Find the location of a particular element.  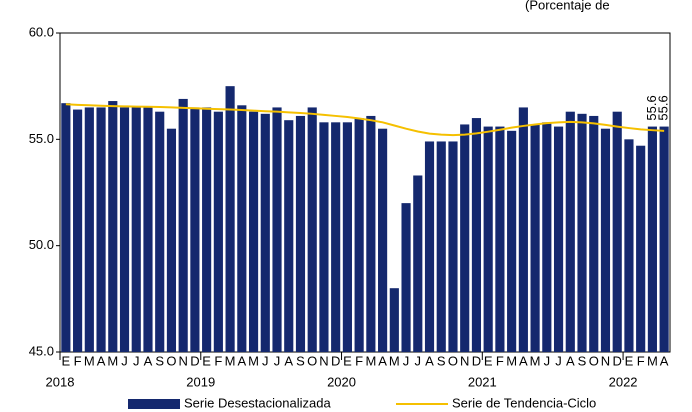

year-label: 2019 is located at coordinates (200, 381).